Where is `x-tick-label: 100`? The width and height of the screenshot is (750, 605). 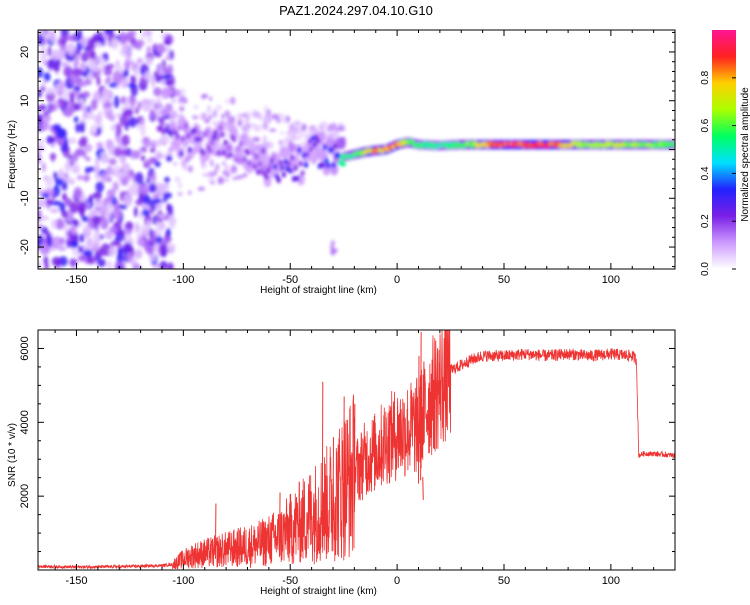 x-tick-label: 100 is located at coordinates (611, 280).